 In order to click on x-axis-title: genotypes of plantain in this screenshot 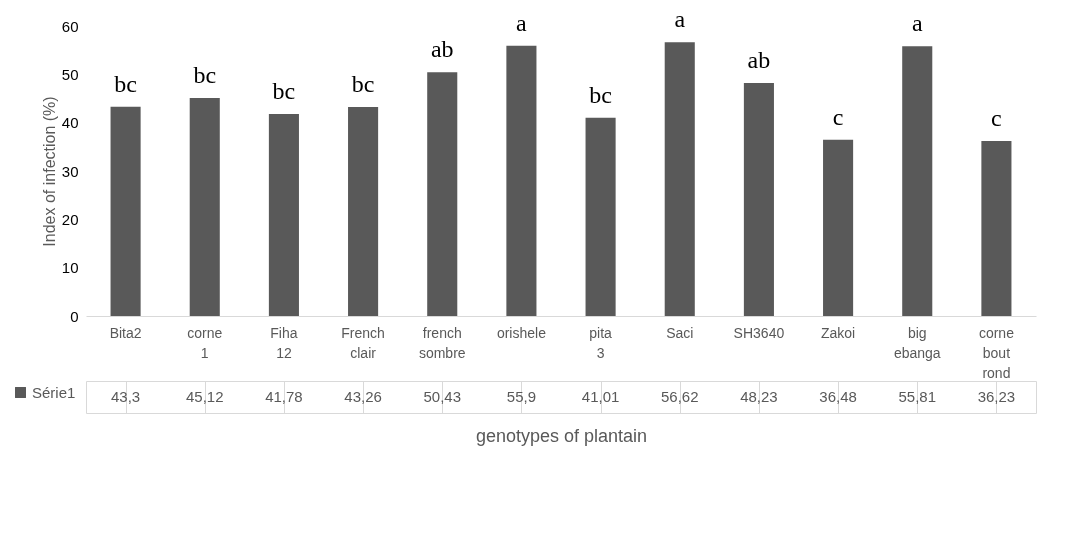, I will do `click(561, 435)`.